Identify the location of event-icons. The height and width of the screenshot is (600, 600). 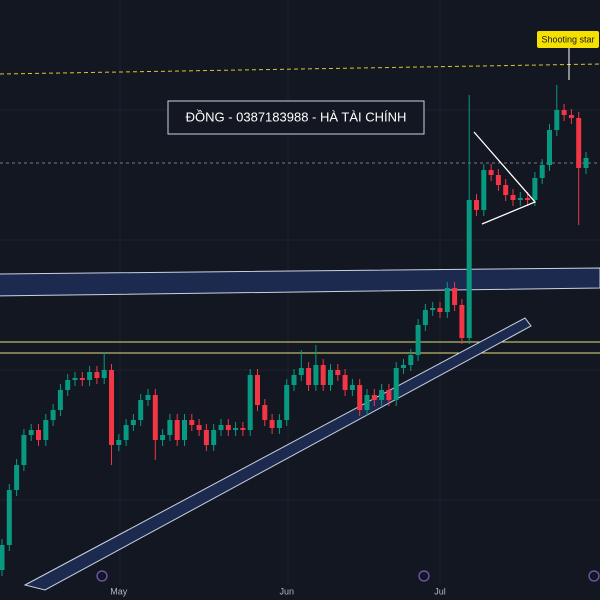
(348, 576).